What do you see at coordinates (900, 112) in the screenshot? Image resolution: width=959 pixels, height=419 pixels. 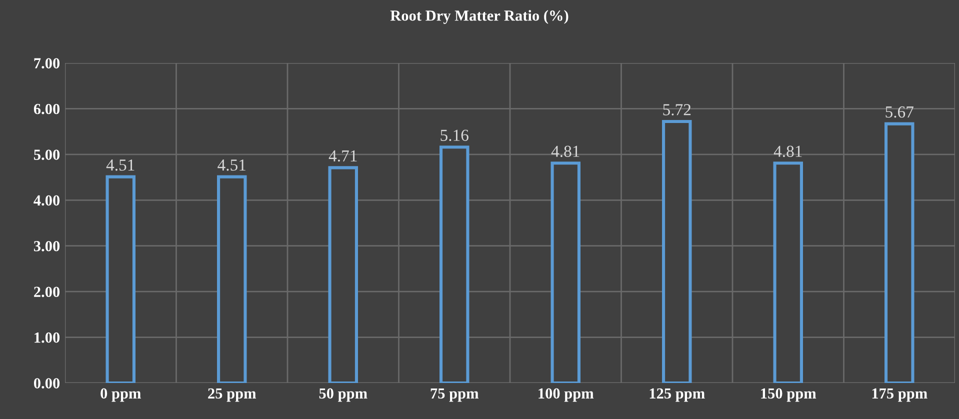 I see `data-label: 5.67` at bounding box center [900, 112].